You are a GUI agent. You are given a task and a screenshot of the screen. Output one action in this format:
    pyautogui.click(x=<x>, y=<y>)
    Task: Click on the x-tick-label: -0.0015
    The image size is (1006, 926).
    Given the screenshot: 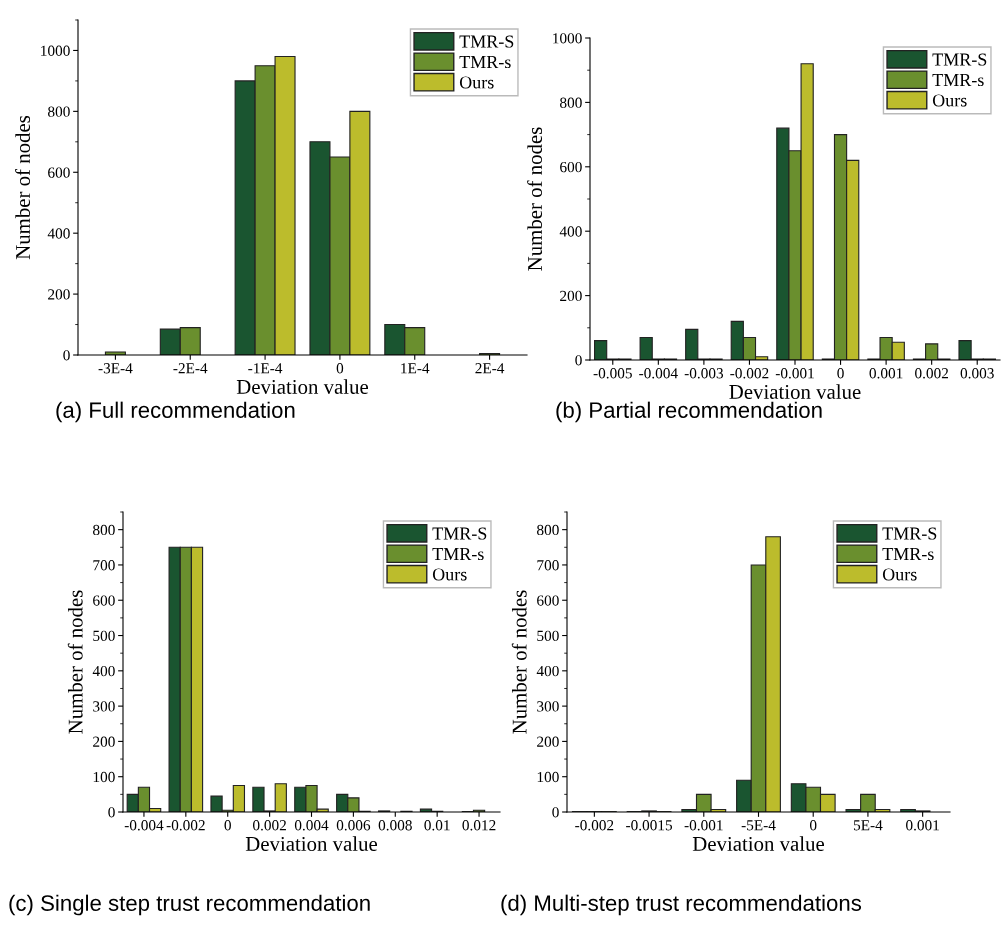 What is the action you would take?
    pyautogui.click(x=649, y=825)
    